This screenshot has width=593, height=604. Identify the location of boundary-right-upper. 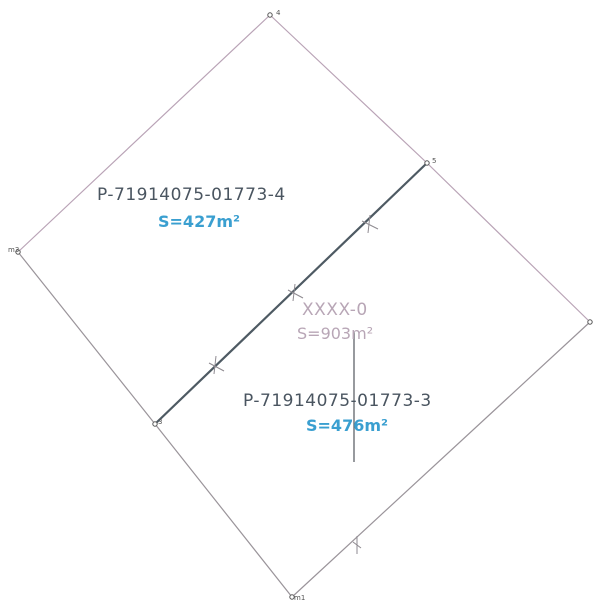
(508, 242).